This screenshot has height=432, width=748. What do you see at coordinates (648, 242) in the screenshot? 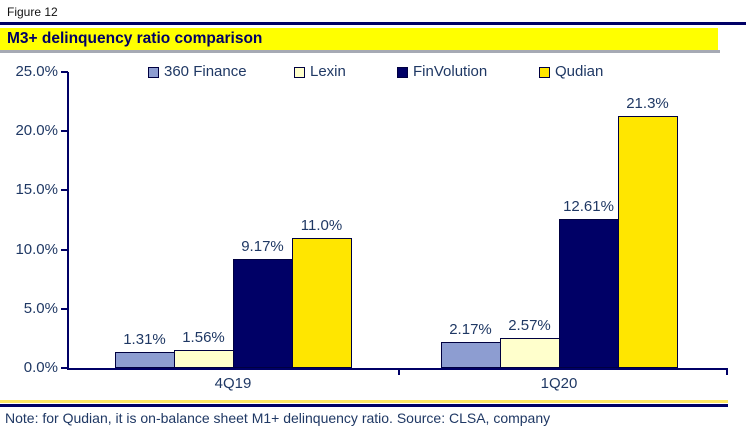
I see `bar-qudian-1q20` at bounding box center [648, 242].